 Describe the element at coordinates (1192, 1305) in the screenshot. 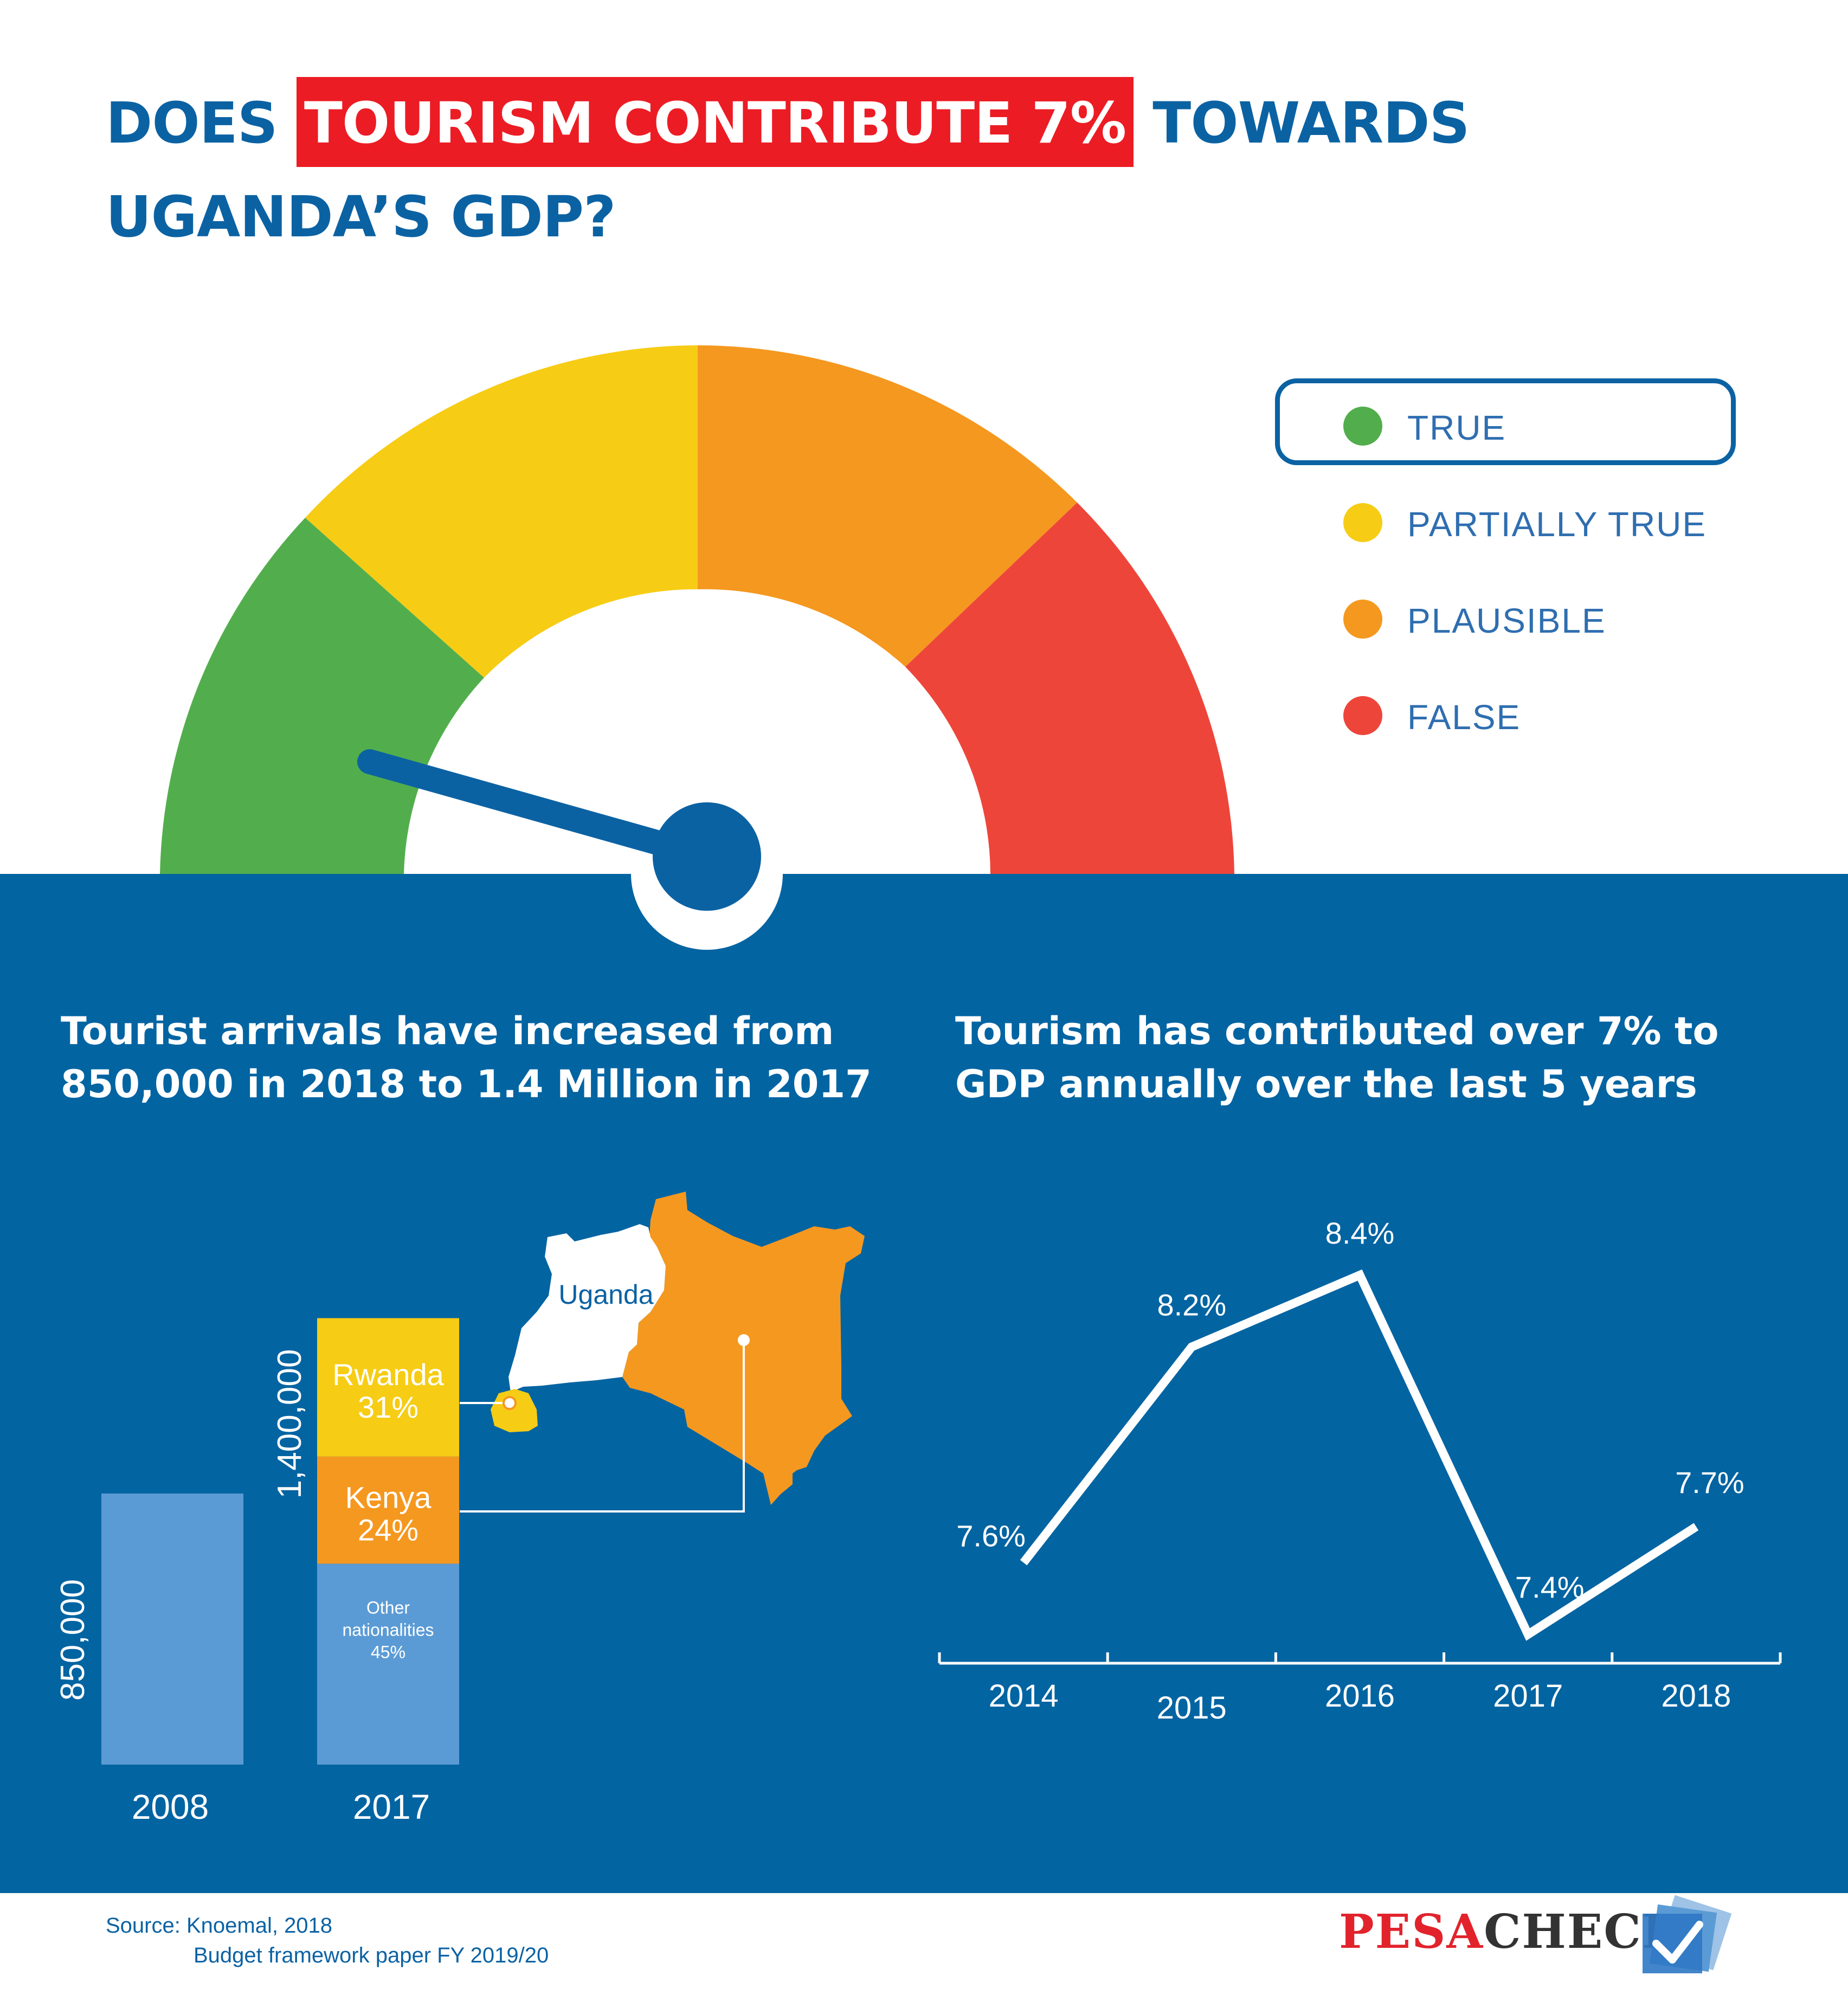

I see `data-label-2015: 8.2%` at that location.